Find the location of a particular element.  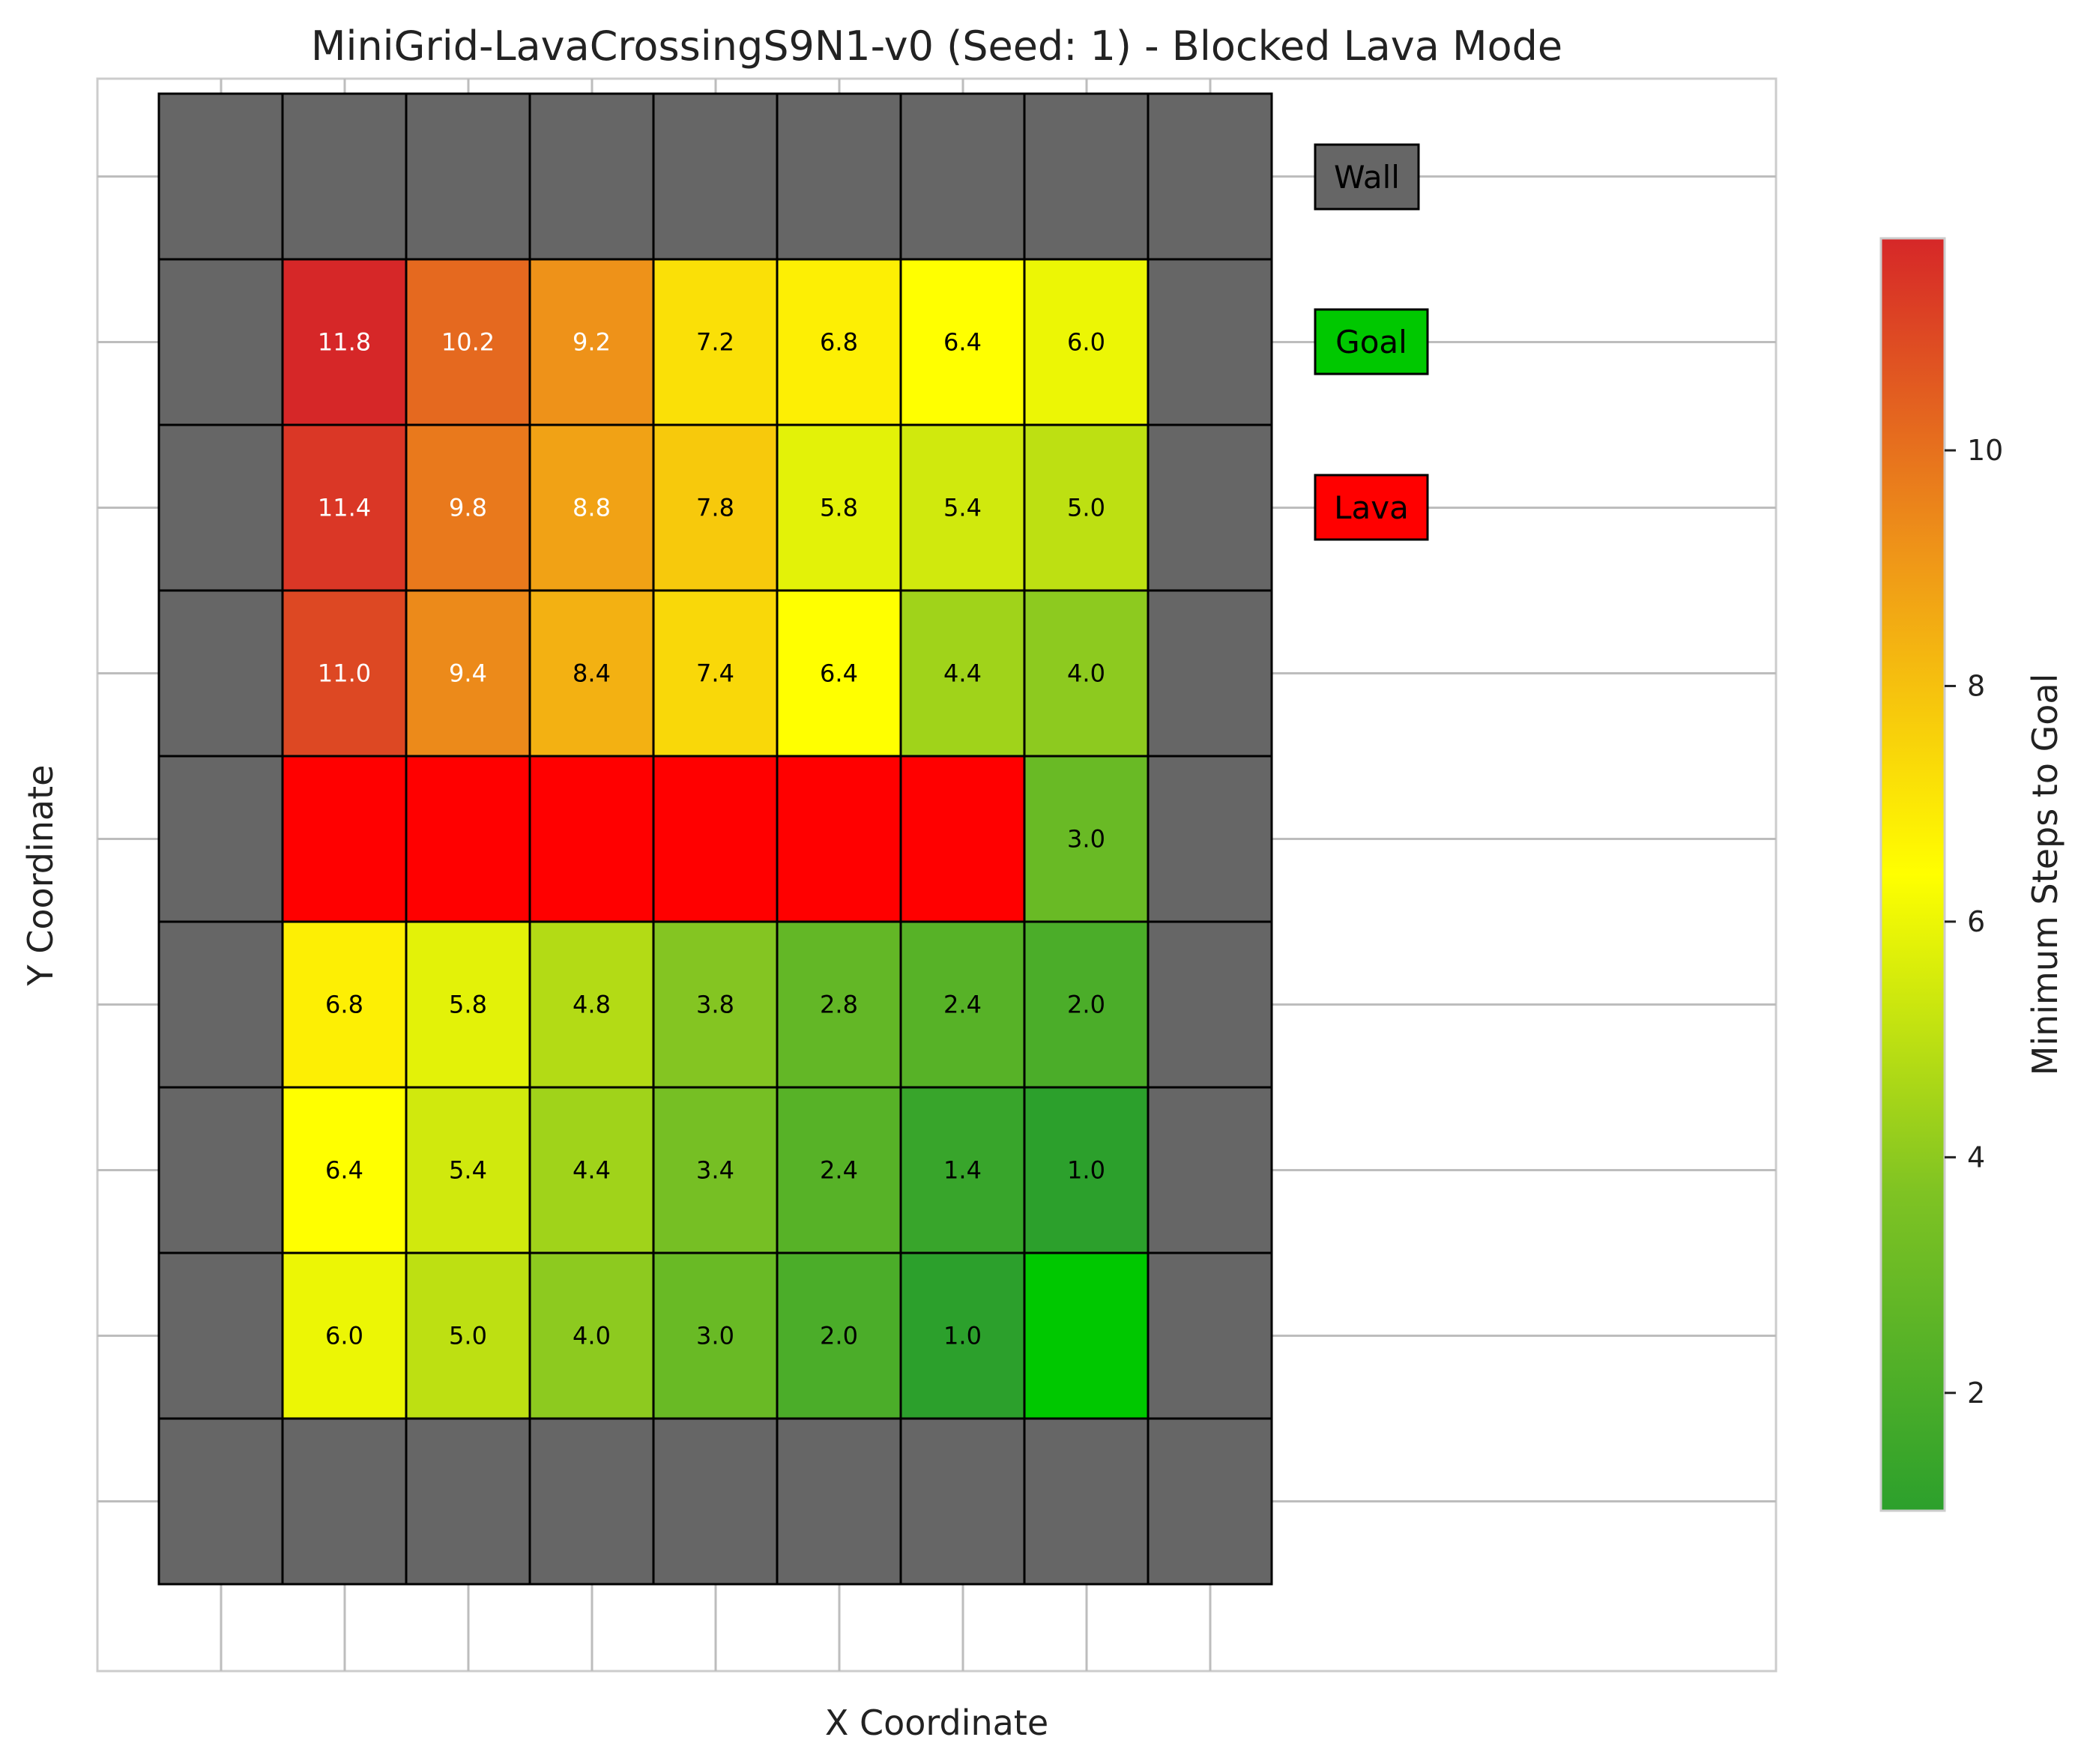

cell-value-label: 2.0 is located at coordinates (839, 1336).